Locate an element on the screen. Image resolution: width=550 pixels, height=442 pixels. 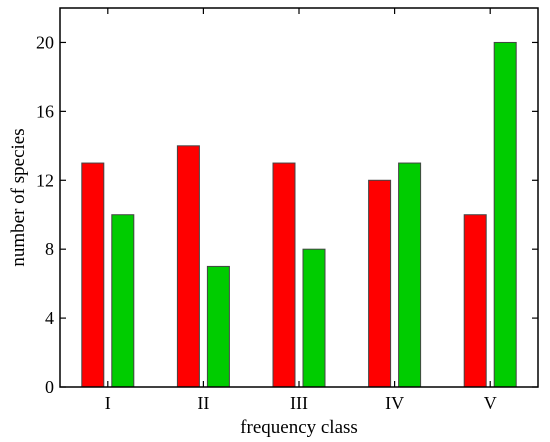
y-axis-title: number of species is located at coordinates (18, 197).